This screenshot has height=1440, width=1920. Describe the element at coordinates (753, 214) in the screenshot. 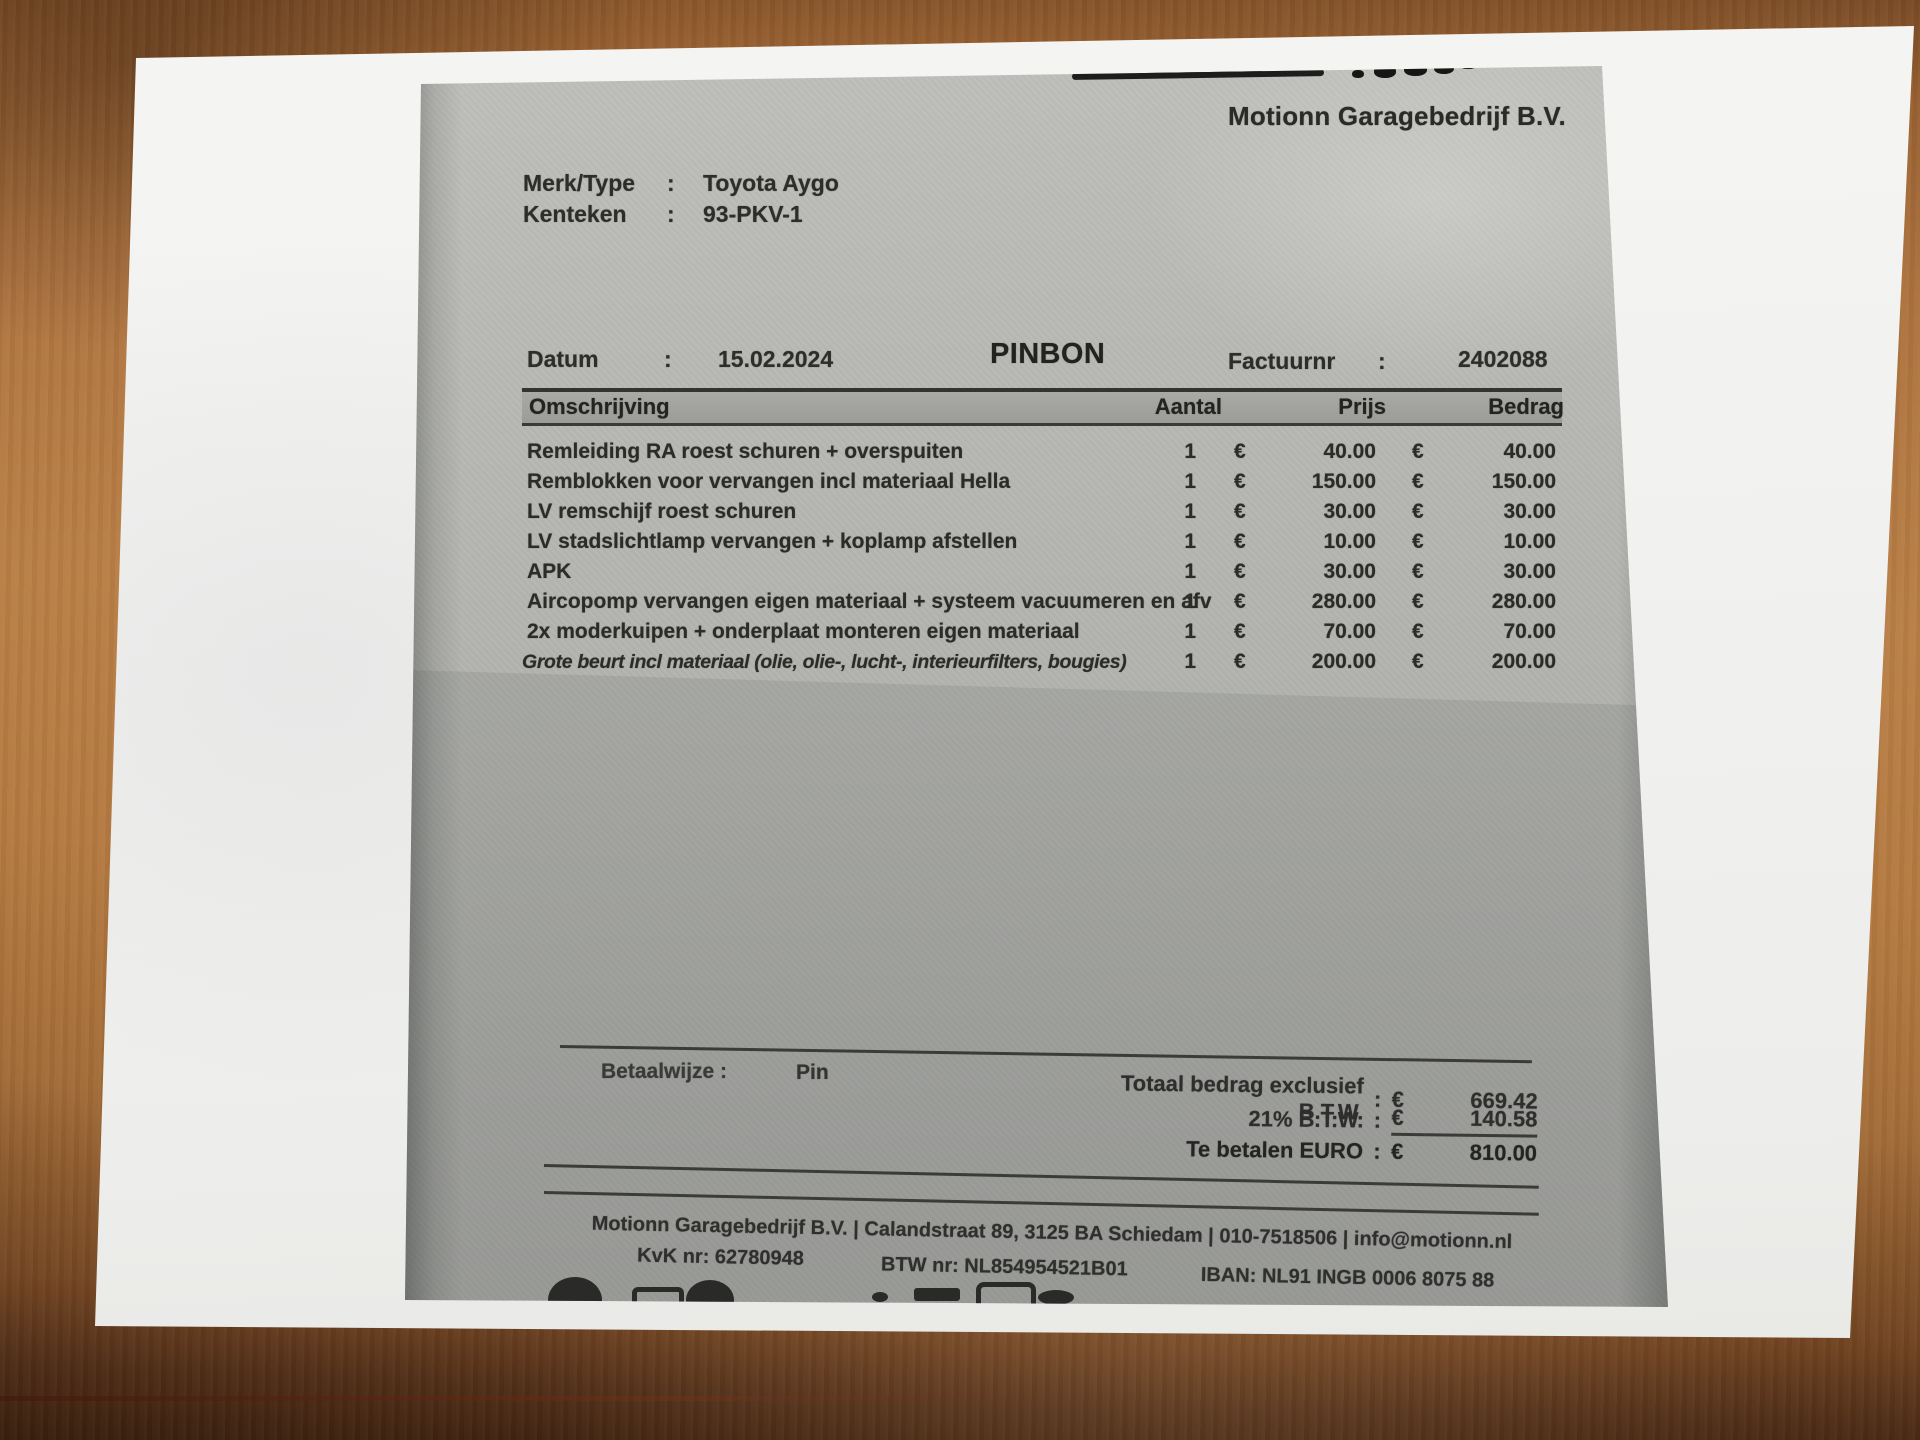

I see `kenteken-value: 93-PKV-1` at that location.